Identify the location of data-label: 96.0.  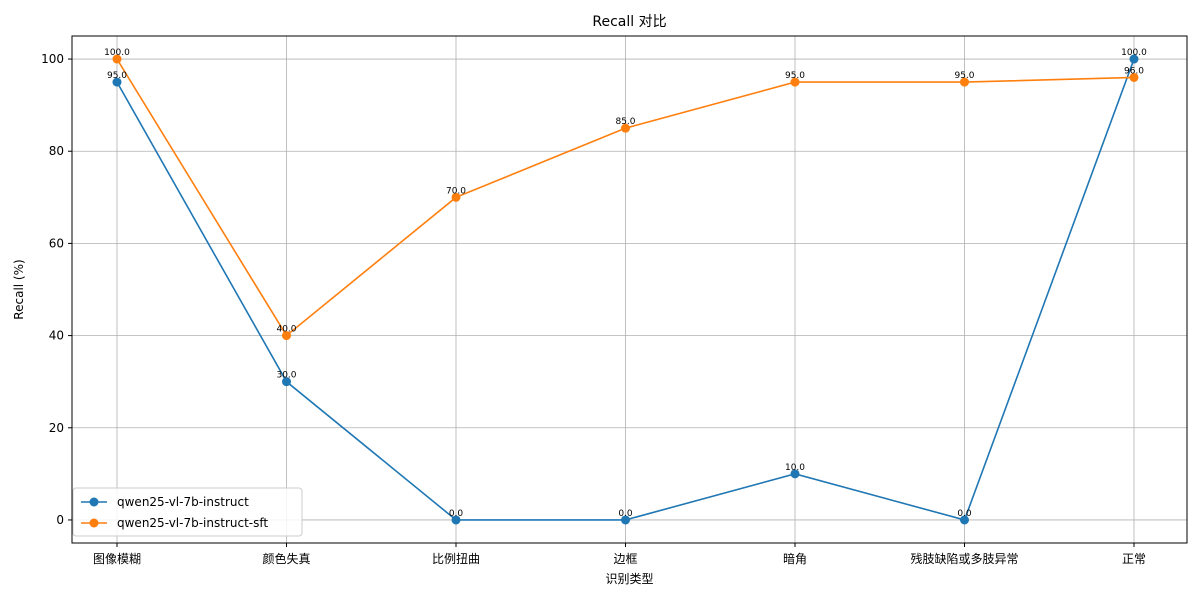
(1134, 71).